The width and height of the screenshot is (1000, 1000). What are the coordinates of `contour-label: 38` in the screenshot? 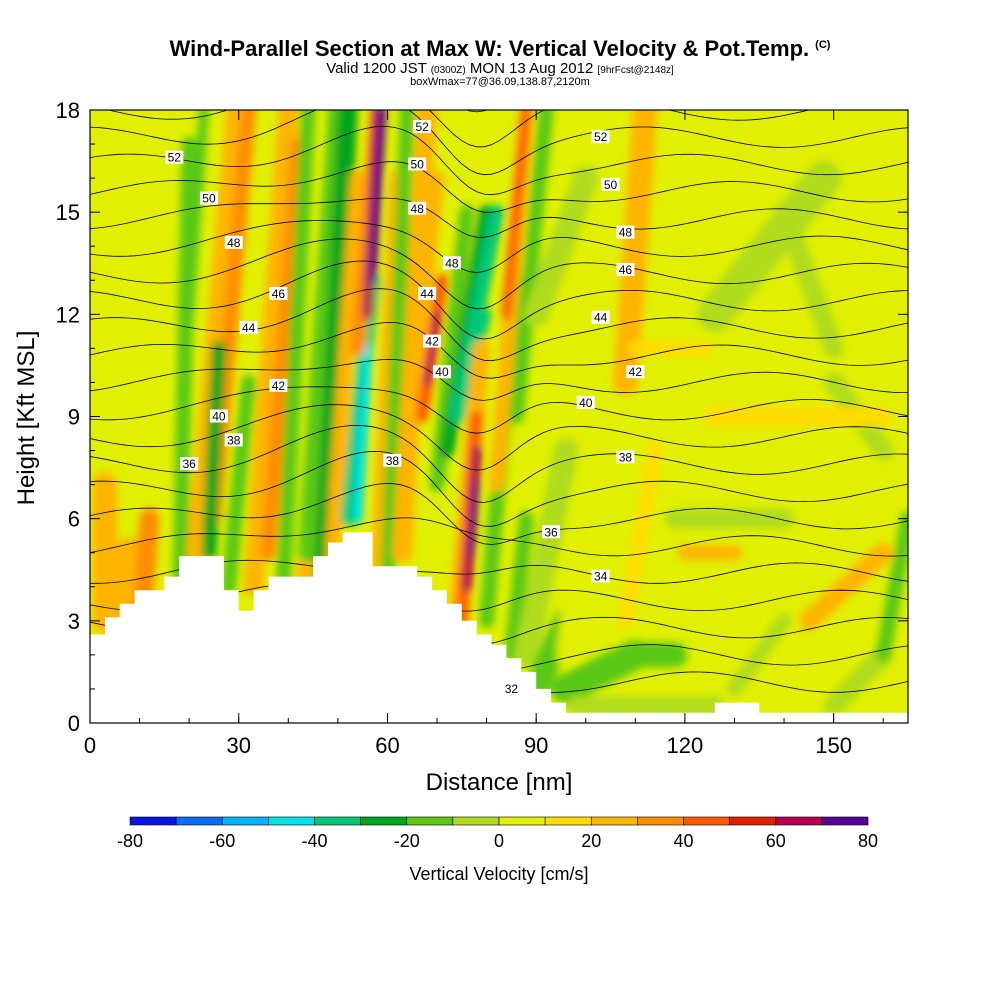 It's located at (392, 460).